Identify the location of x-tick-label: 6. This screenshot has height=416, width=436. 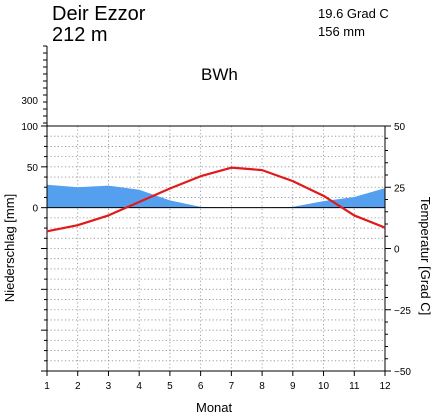
(201, 386).